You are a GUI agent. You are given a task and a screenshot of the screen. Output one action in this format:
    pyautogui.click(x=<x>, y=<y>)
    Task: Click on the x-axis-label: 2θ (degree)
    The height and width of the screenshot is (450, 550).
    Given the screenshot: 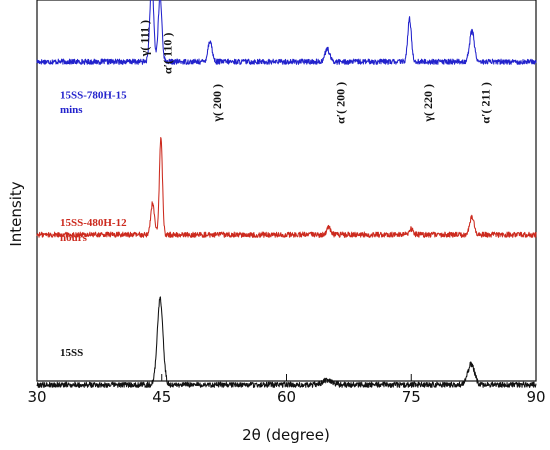 What is the action you would take?
    pyautogui.click(x=286, y=435)
    